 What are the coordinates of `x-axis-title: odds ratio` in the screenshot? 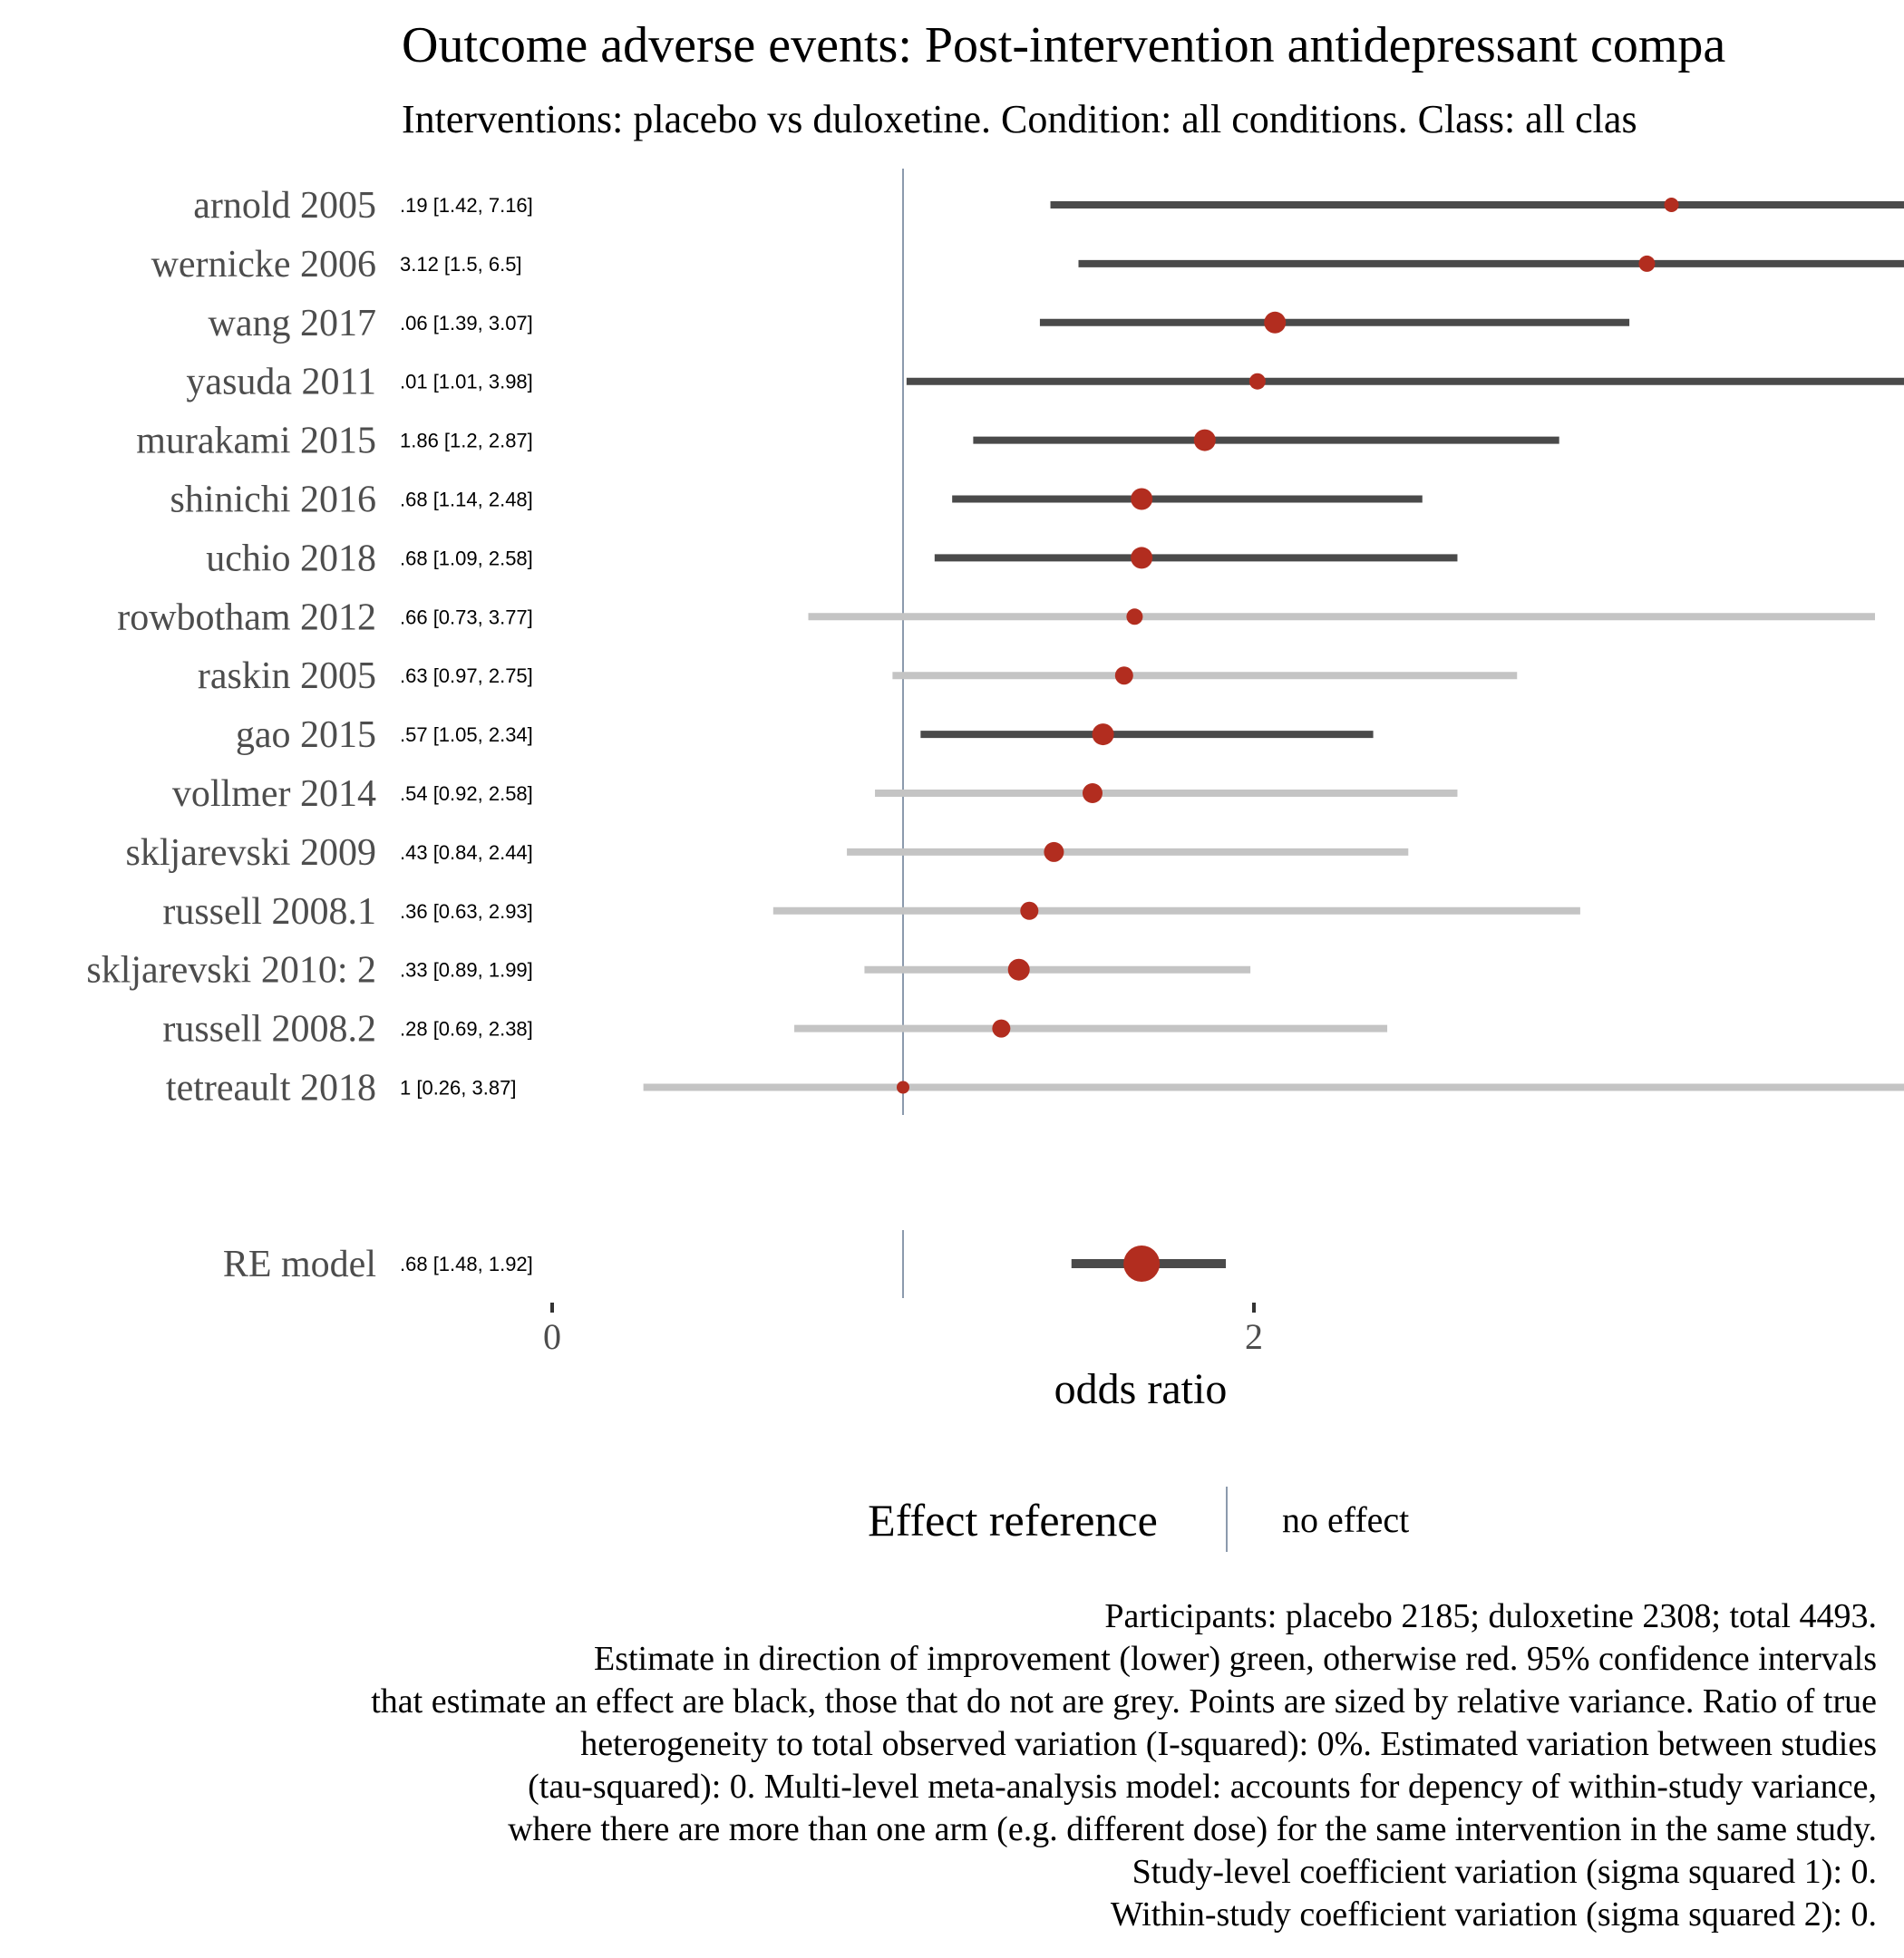 It's located at (1141, 1389).